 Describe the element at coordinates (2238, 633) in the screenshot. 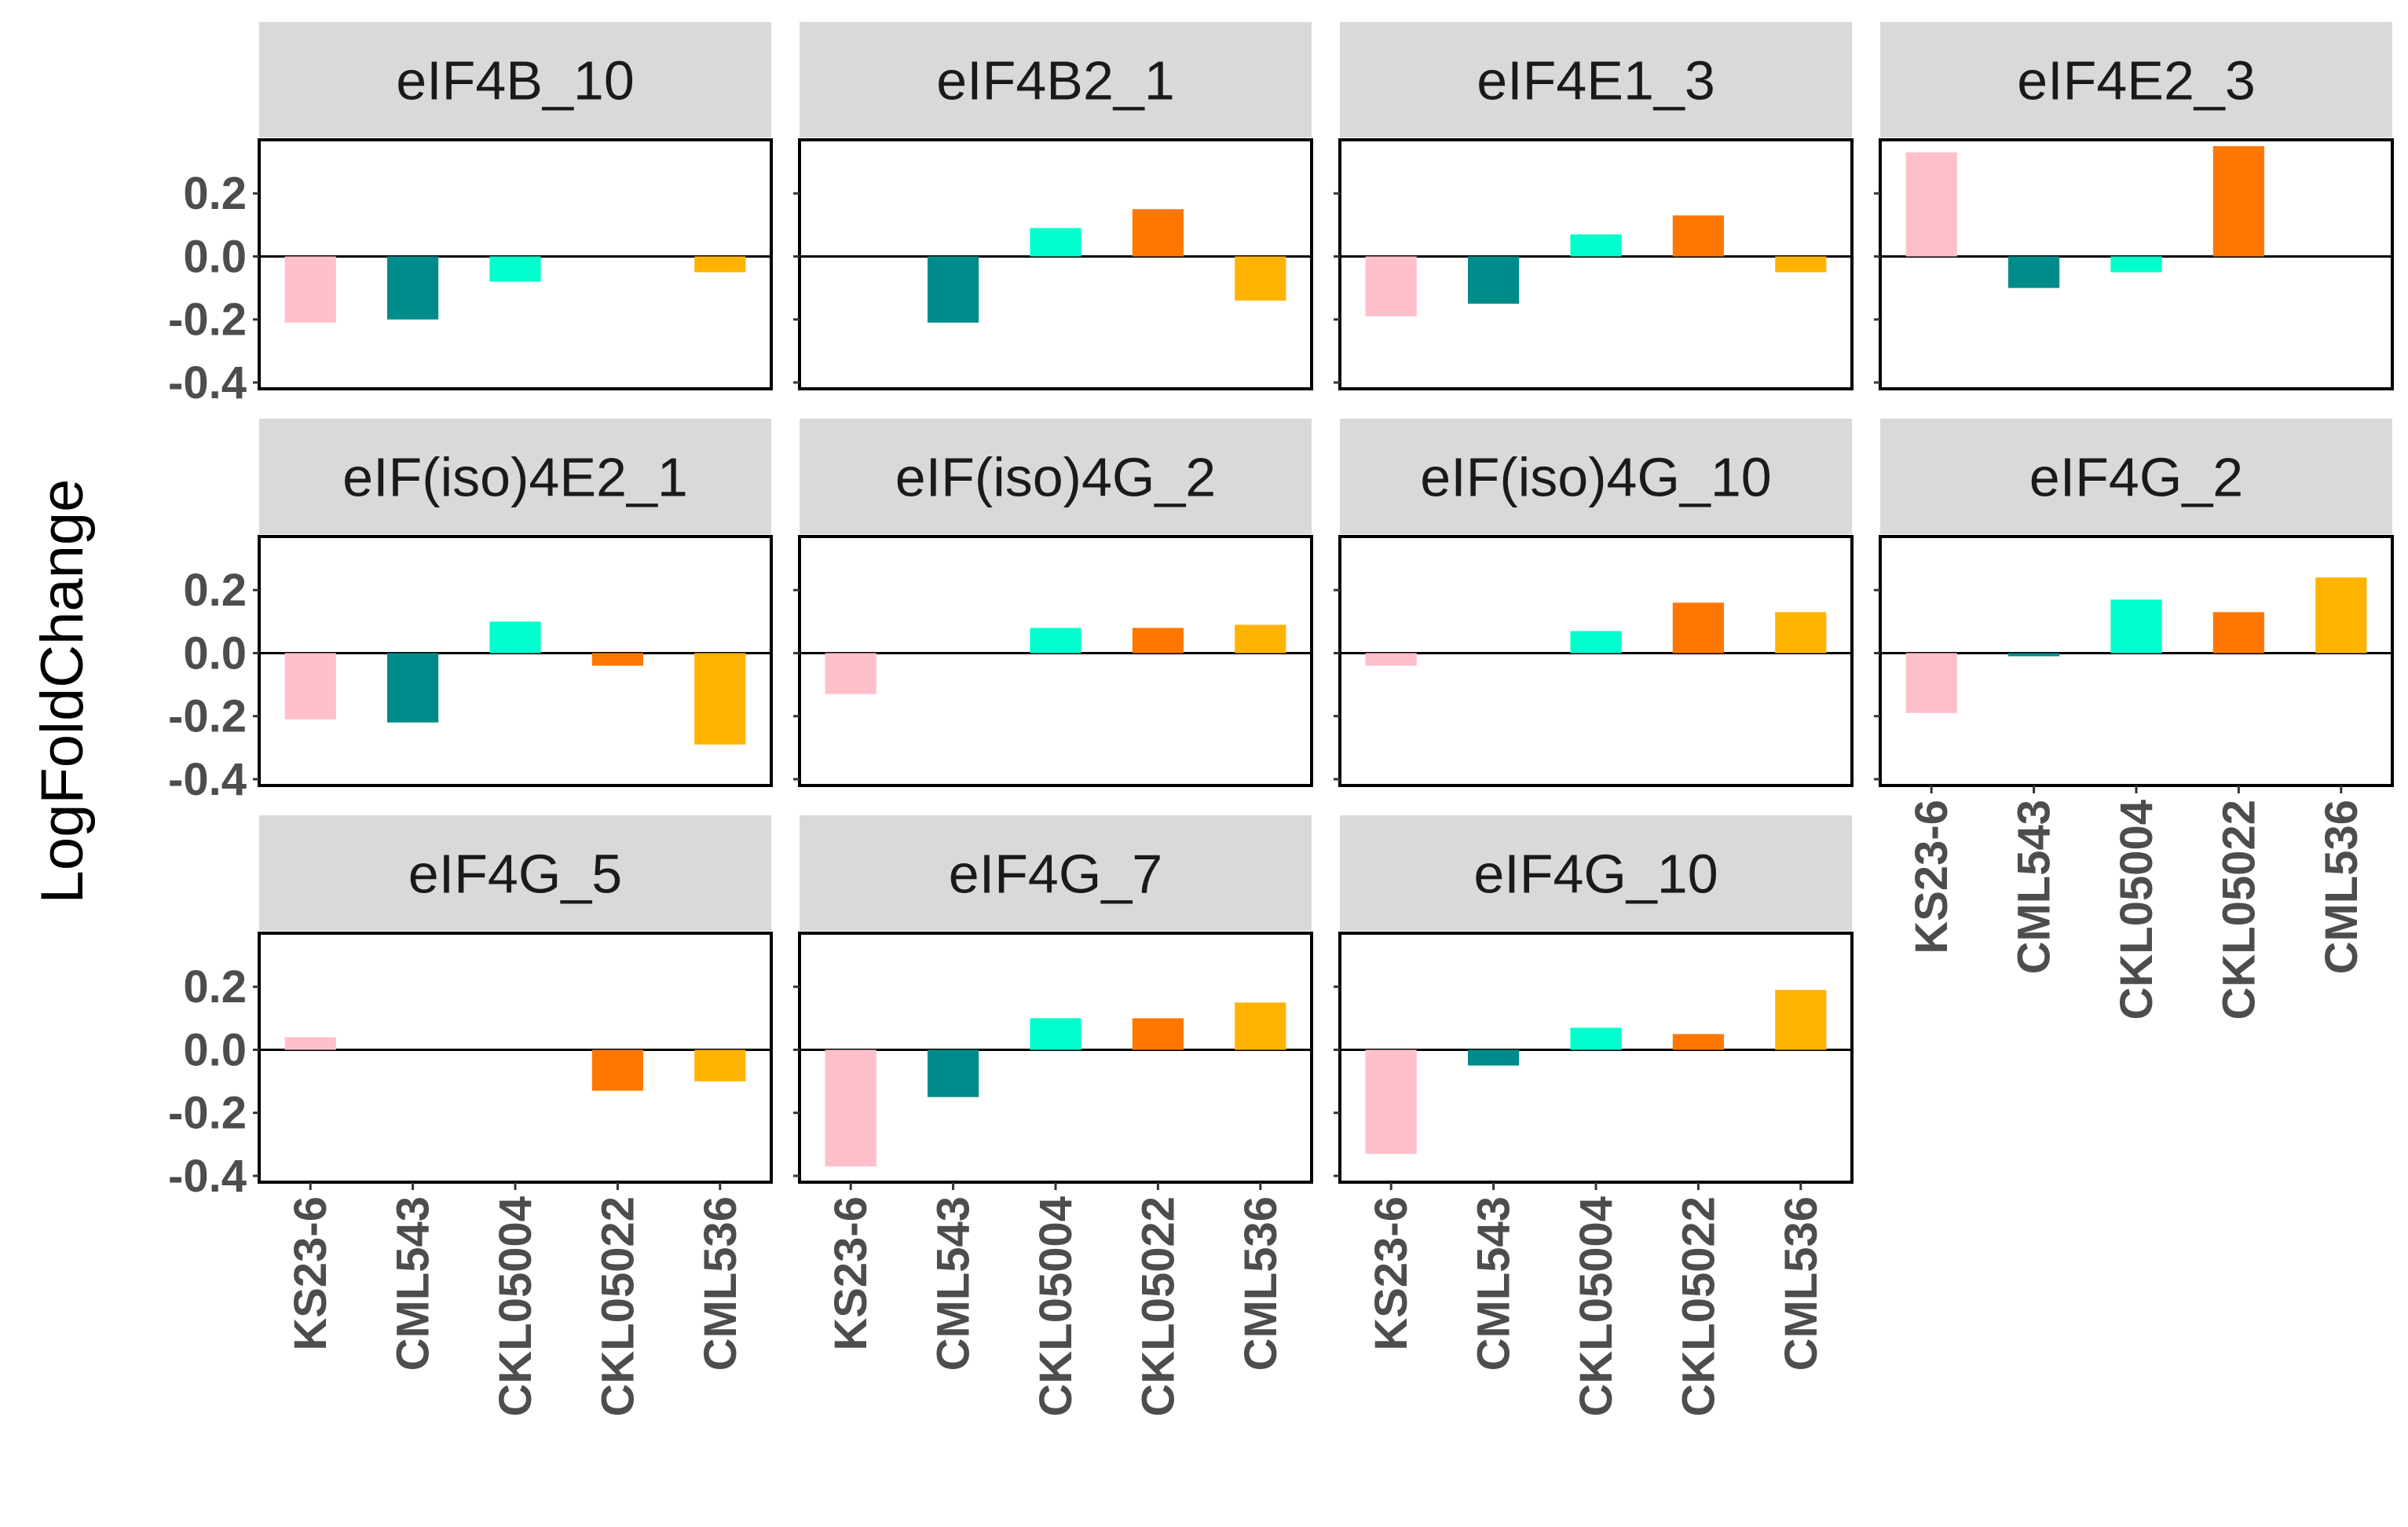

I see `bar-eif4g-2-ckl05022` at that location.